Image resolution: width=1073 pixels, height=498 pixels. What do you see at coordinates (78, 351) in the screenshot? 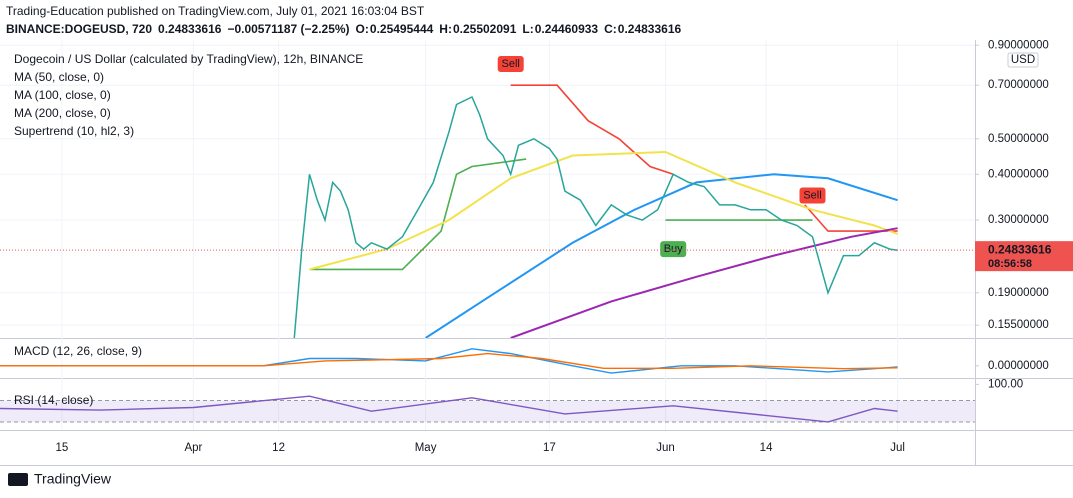
I see `pane-title: MACD (12, 26, close, 9)` at bounding box center [78, 351].